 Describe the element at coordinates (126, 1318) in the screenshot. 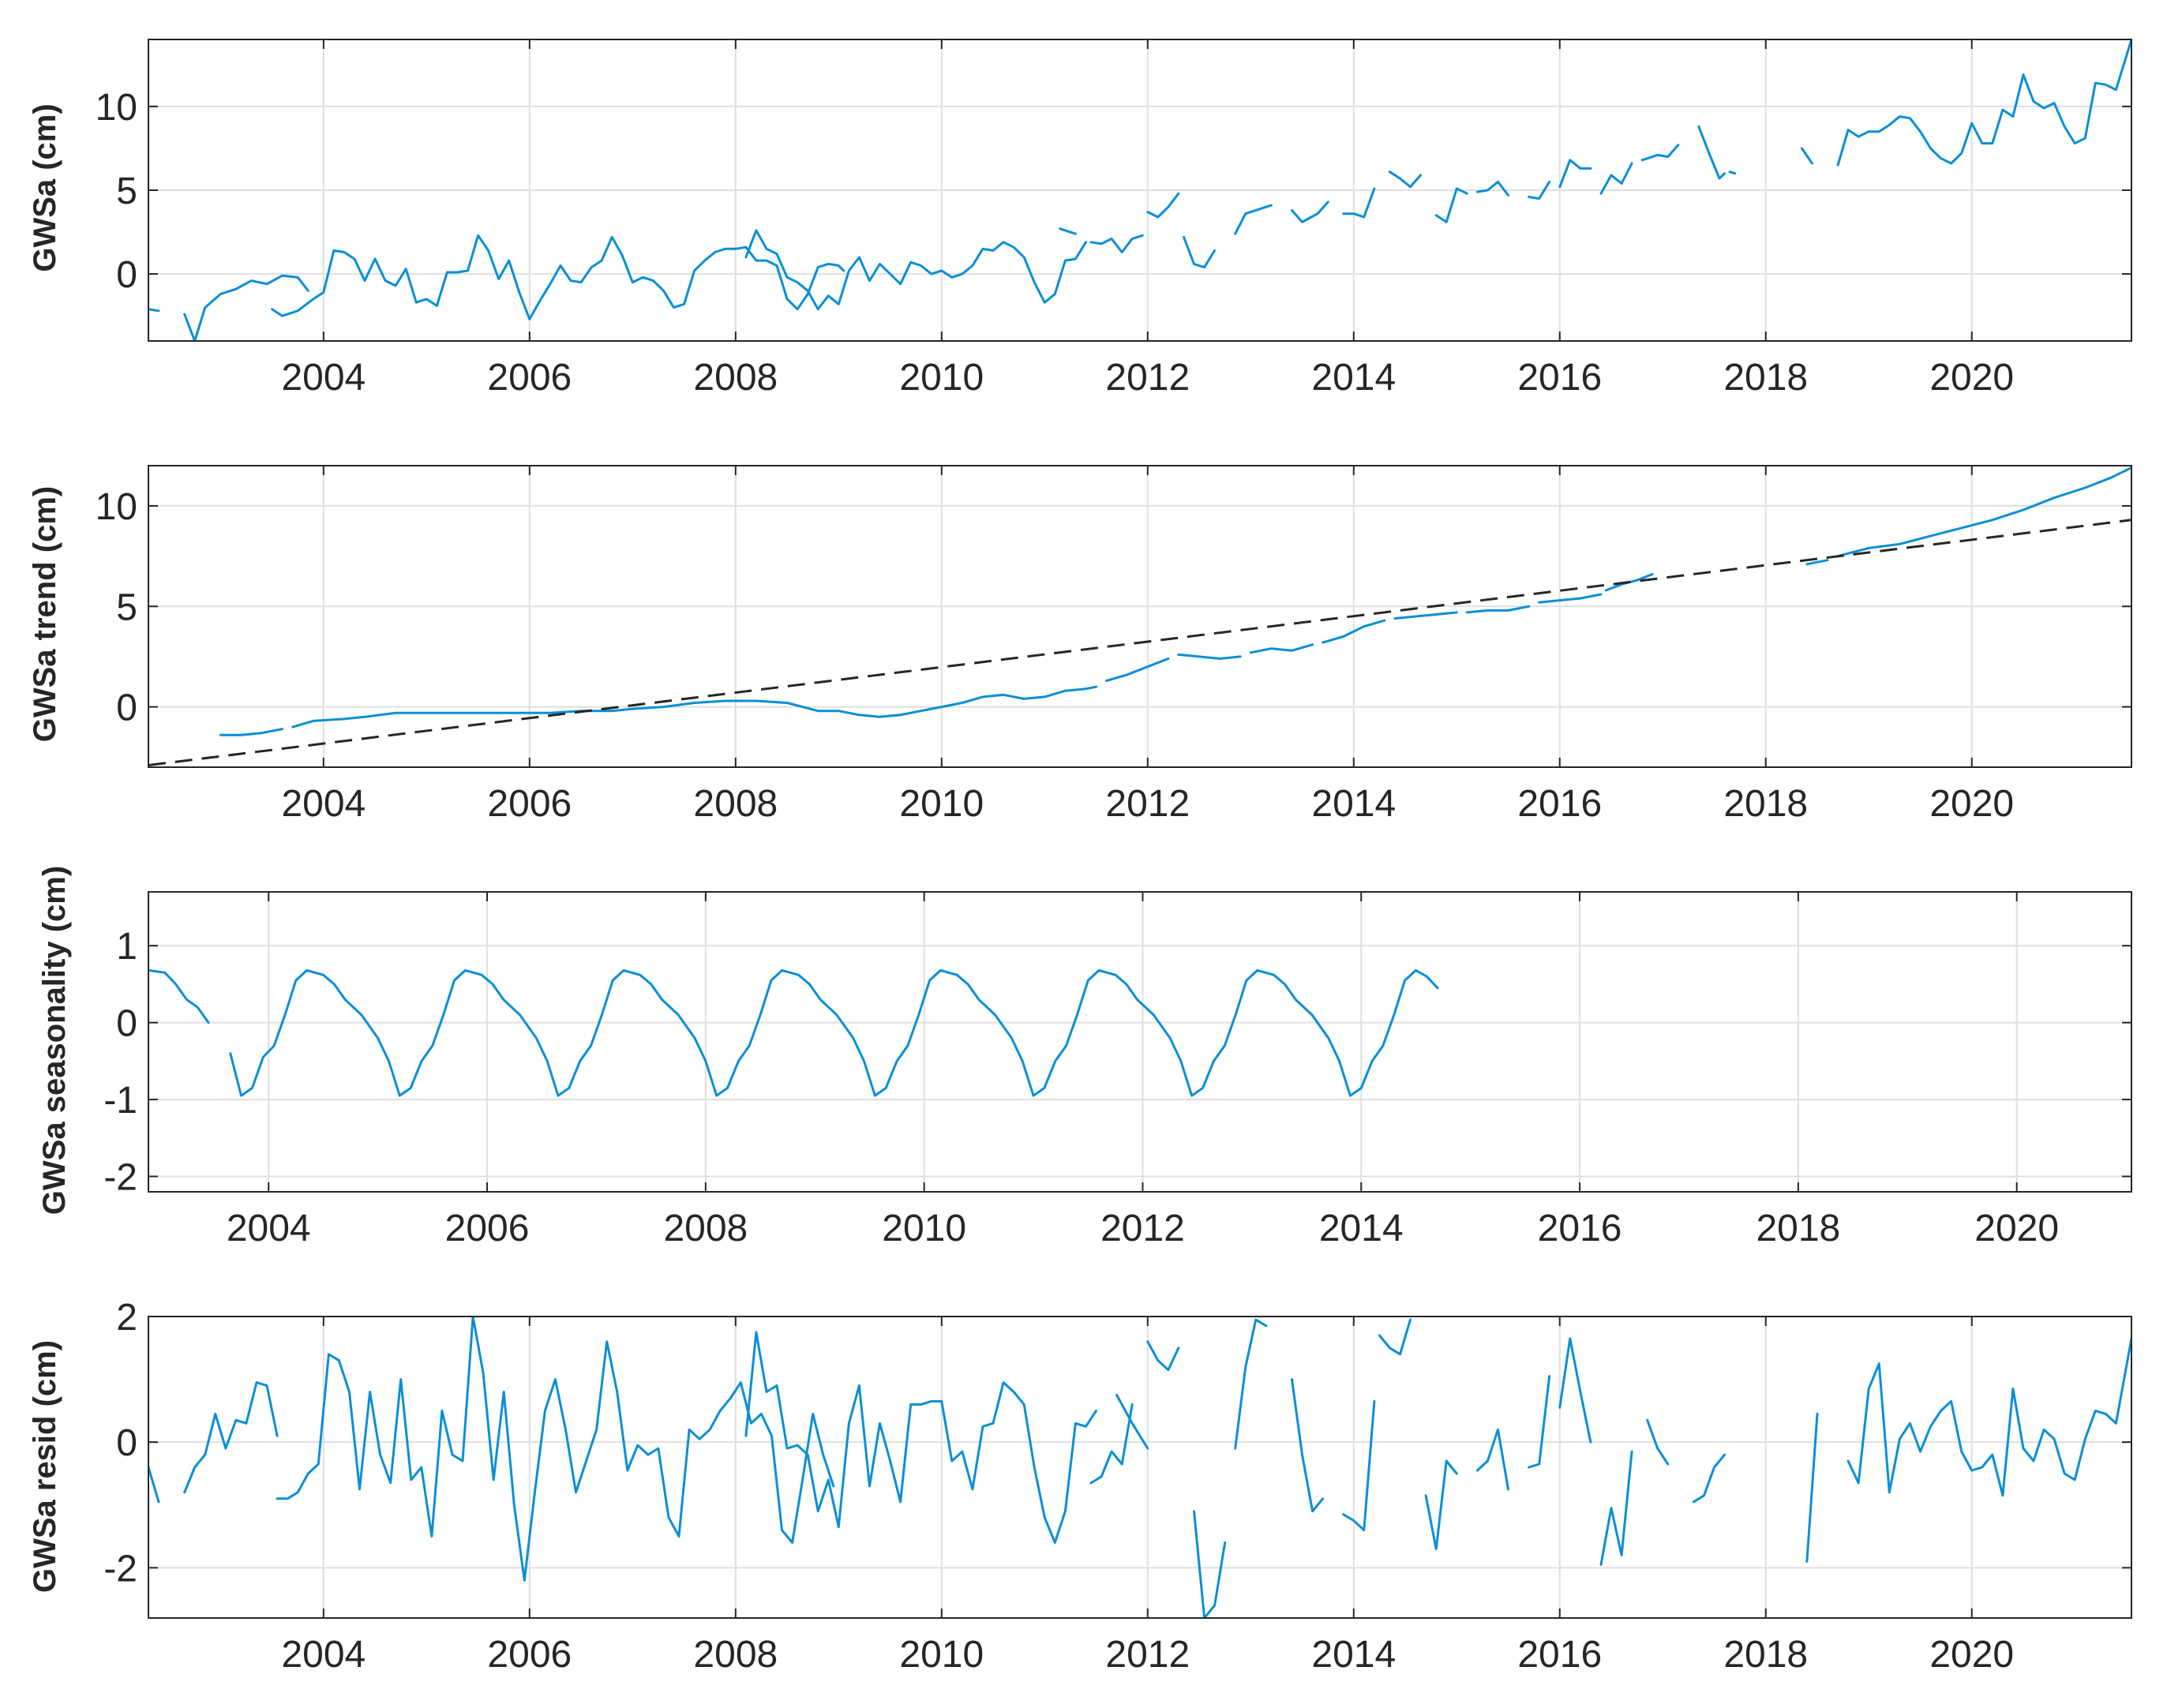

I see `y-tick-label: 2` at that location.